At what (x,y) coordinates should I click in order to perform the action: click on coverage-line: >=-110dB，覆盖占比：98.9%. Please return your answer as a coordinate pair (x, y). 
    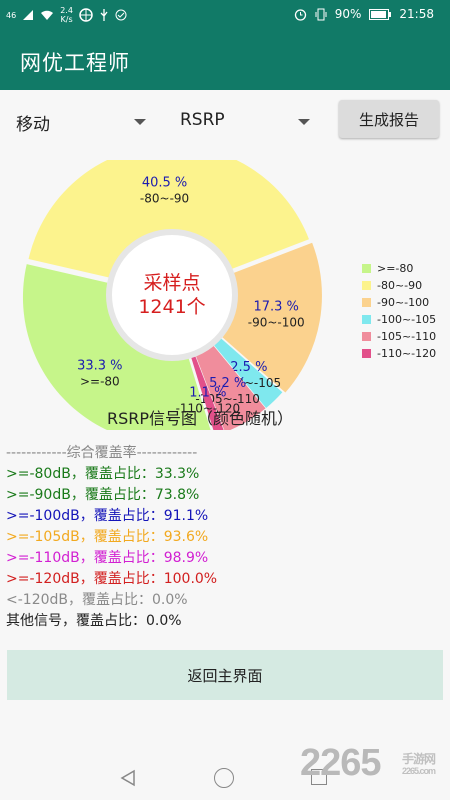
    Looking at the image, I should click on (107, 558).